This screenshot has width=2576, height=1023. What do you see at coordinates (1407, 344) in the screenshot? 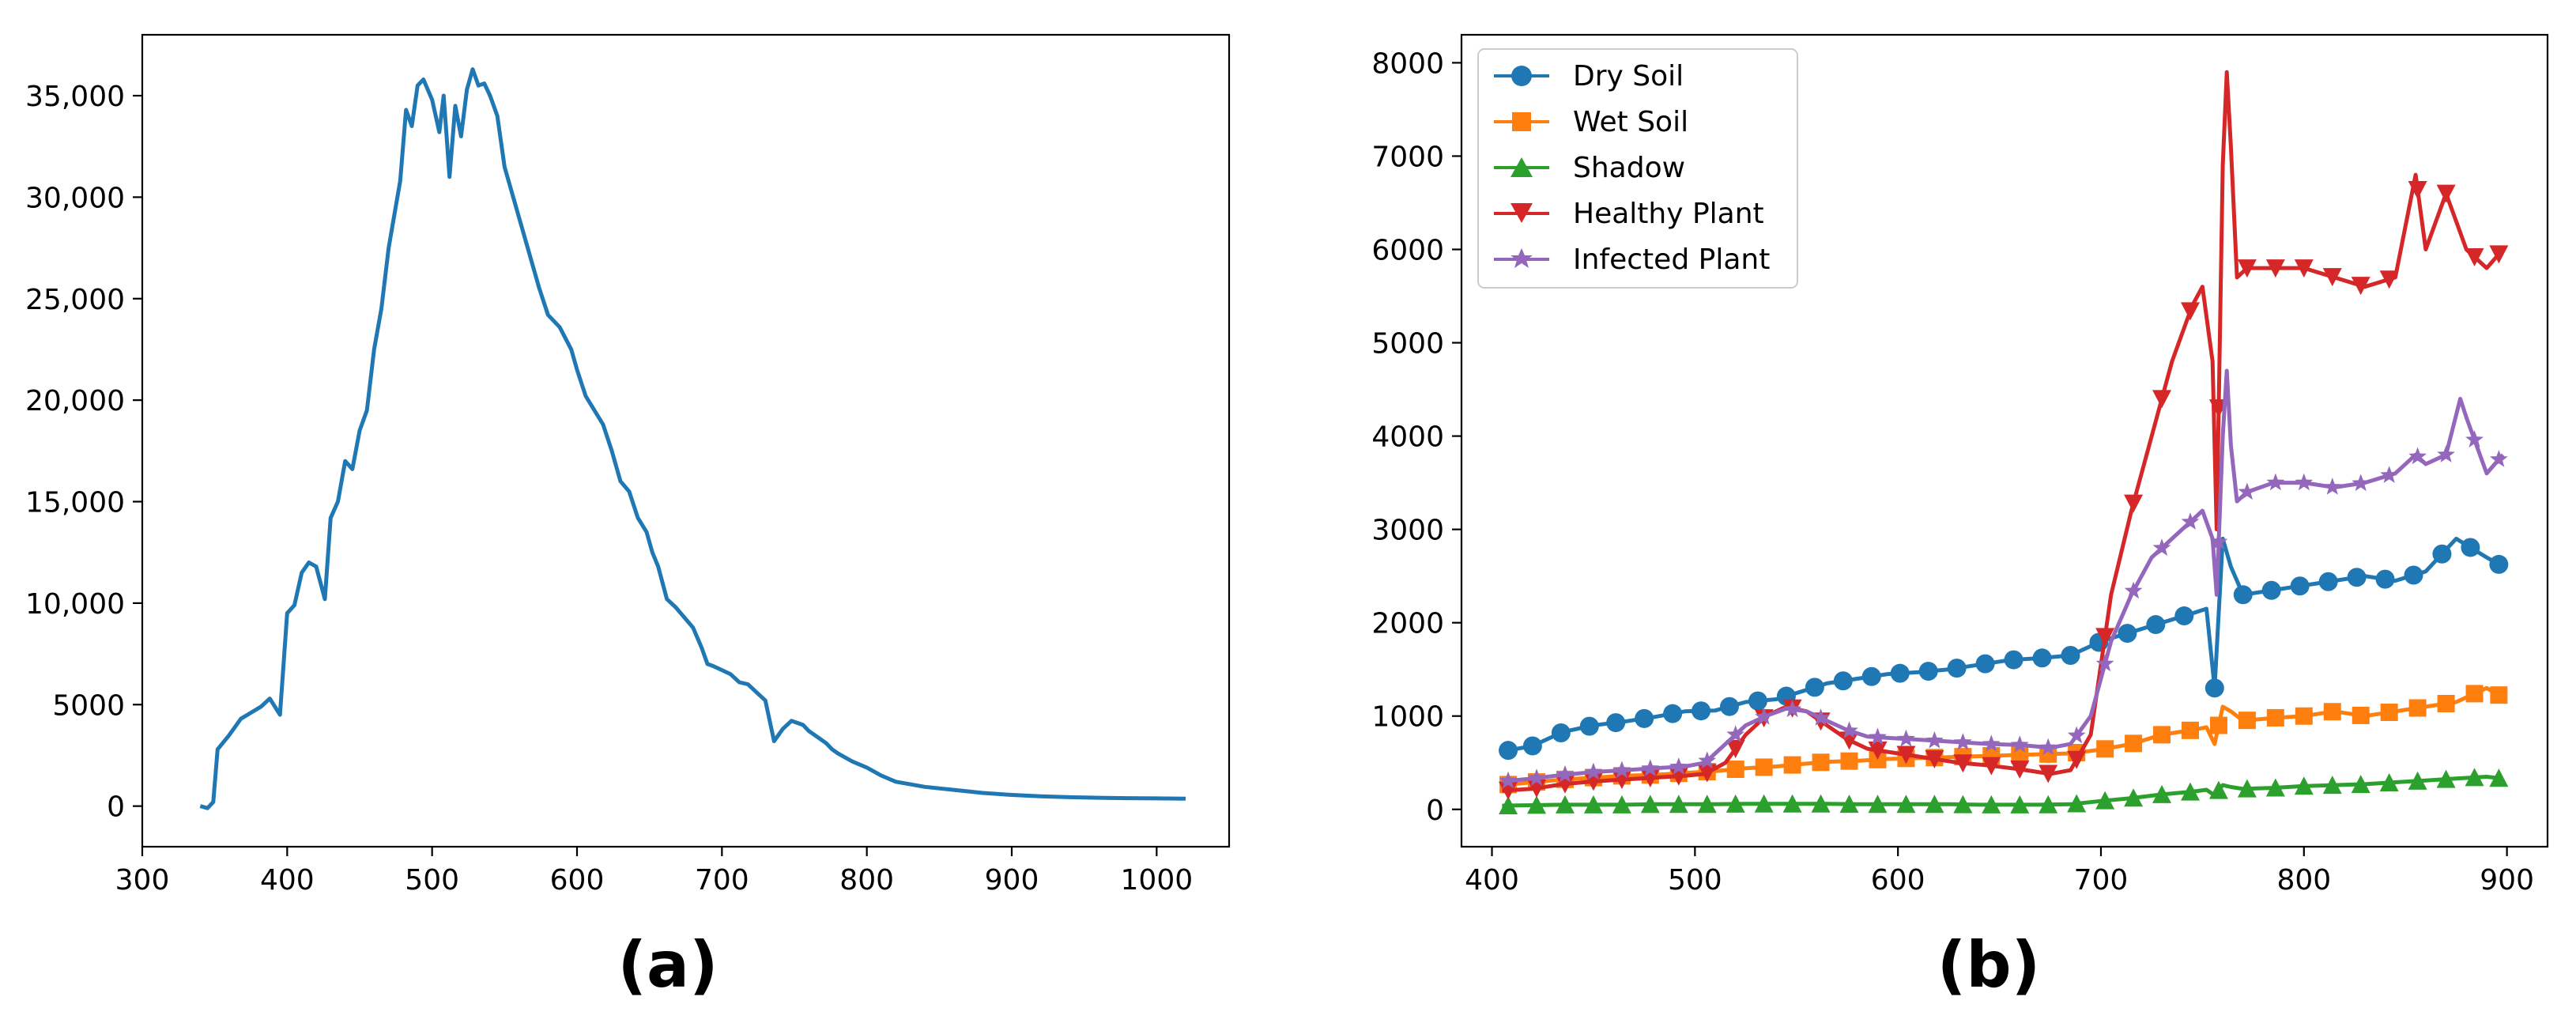
I see `chart-b-ytick-label: 5000` at bounding box center [1407, 344].